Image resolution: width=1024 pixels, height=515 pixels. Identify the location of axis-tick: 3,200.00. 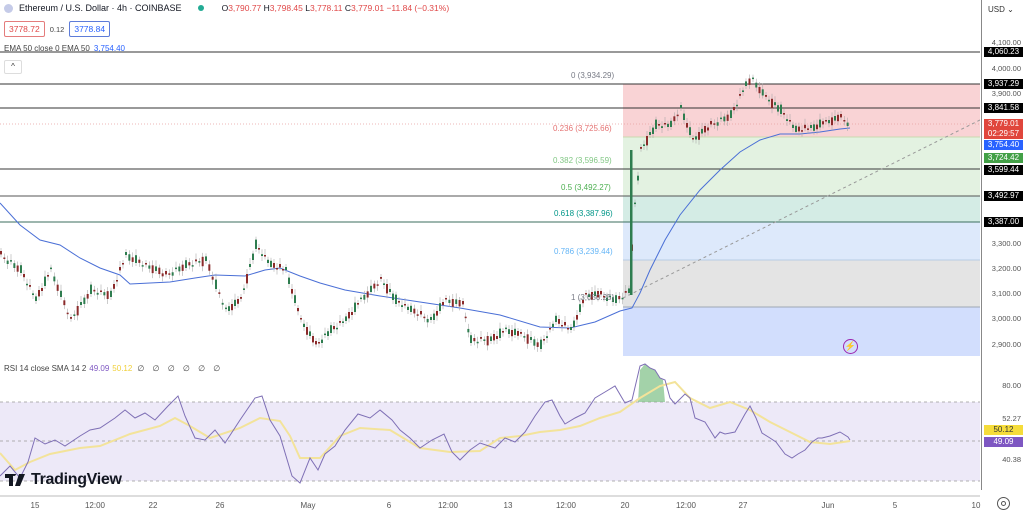
(1006, 268).